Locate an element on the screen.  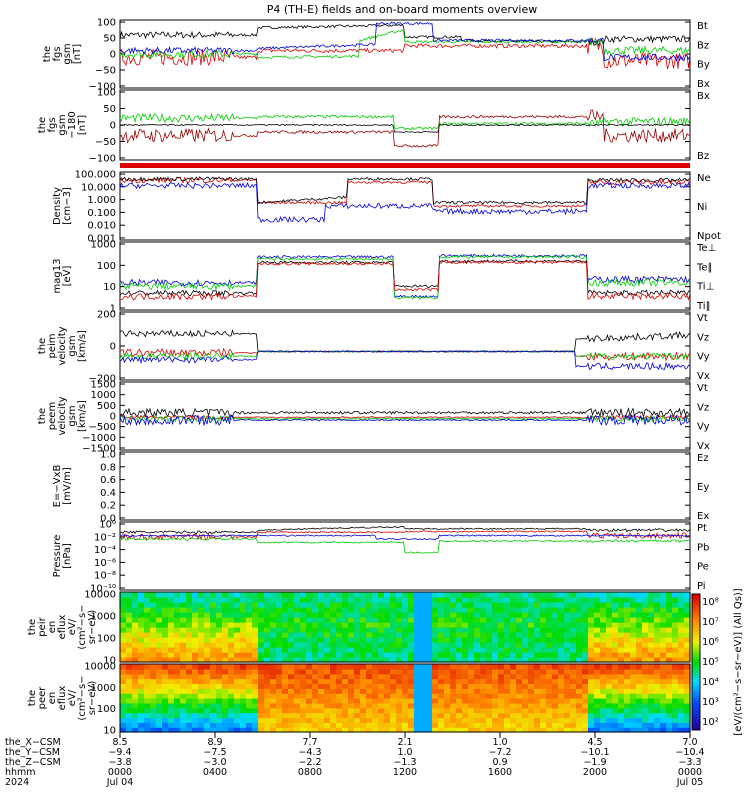
y-axis-label-line: (cm²−s− is located at coordinates (82, 697).